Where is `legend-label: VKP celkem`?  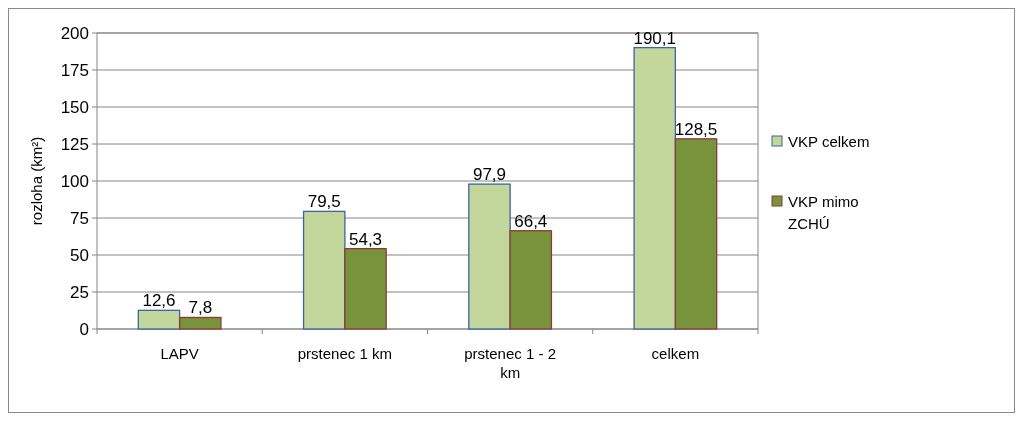
legend-label: VKP celkem is located at coordinates (829, 141).